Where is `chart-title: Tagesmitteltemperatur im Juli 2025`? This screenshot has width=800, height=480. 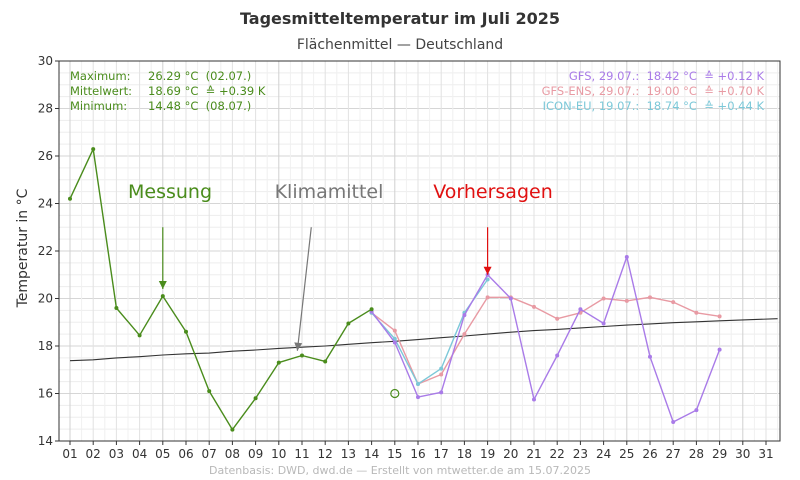 chart-title: Tagesmitteltemperatur im Juli 2025 is located at coordinates (400, 18).